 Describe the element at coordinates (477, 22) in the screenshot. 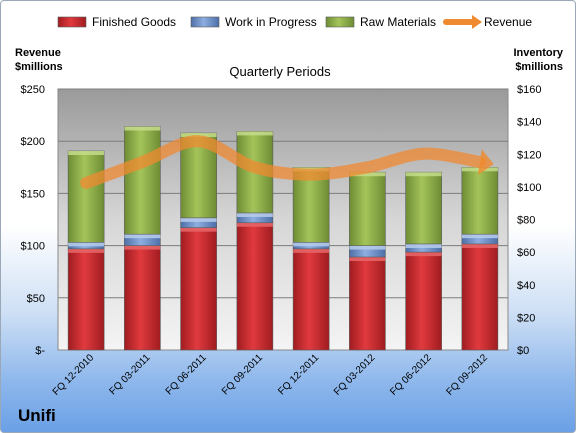

I see `legend-arrow-icon` at that location.